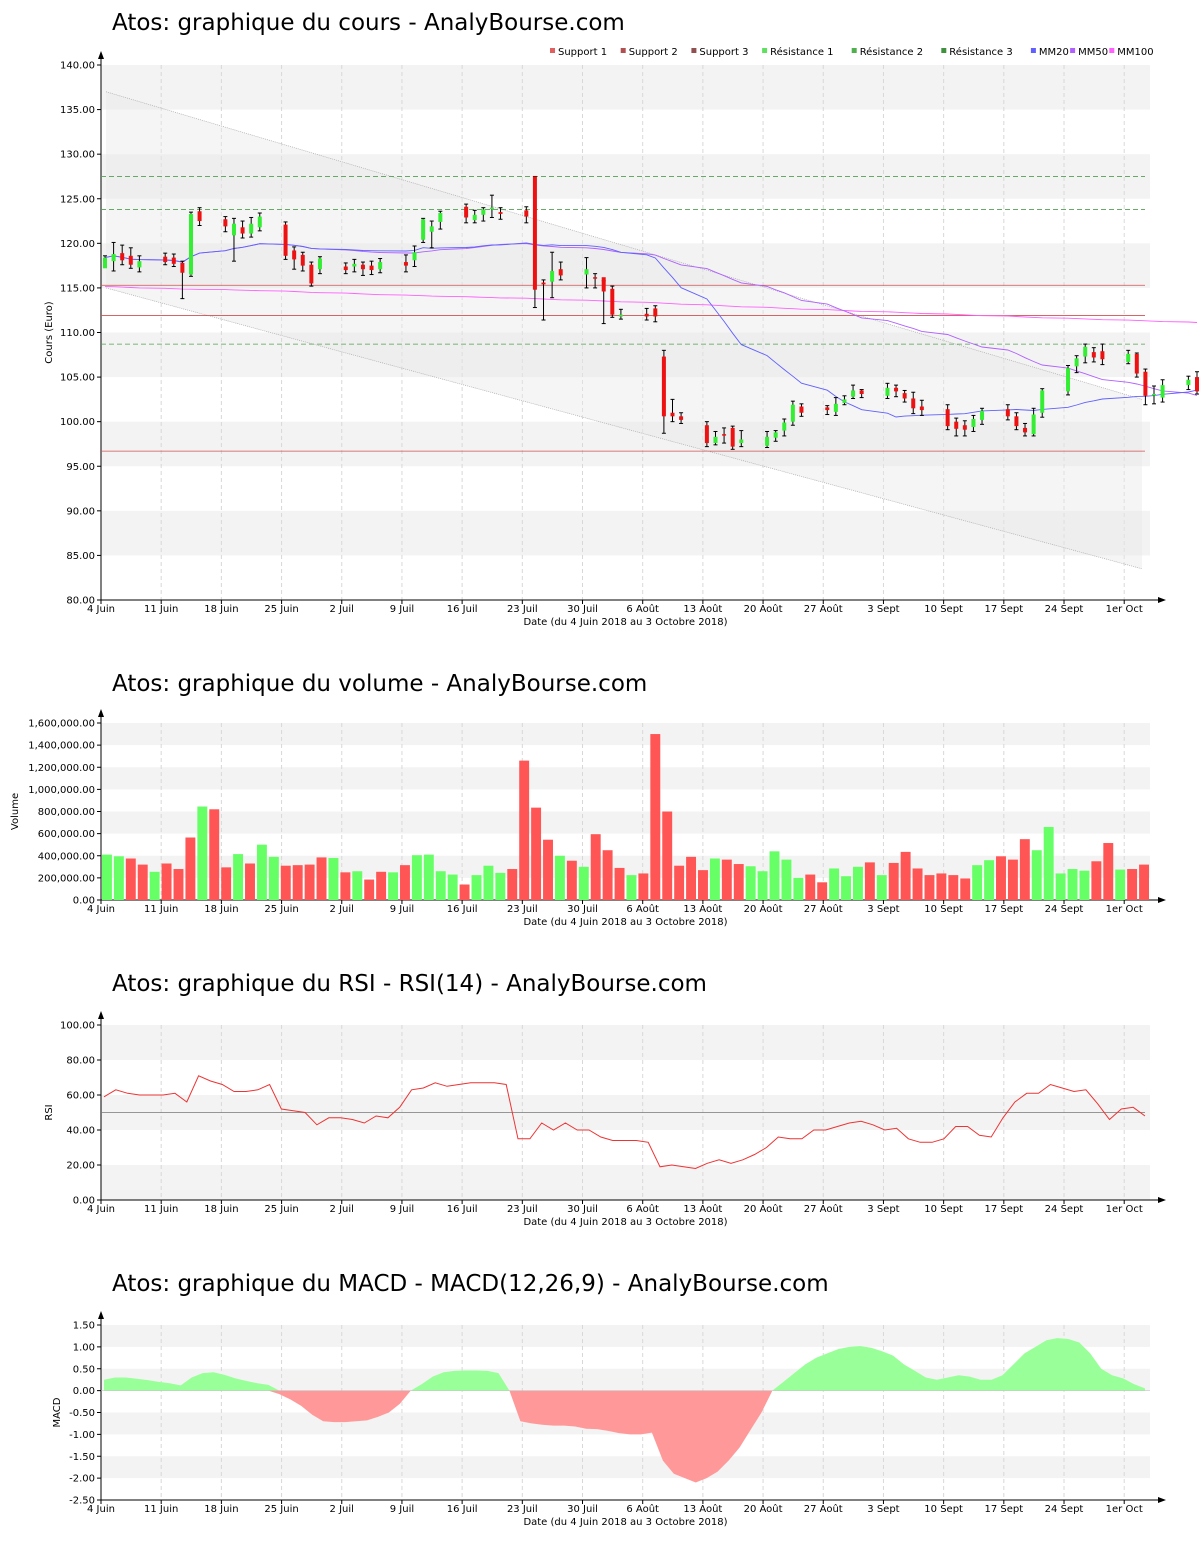 The width and height of the screenshot is (1200, 1550). I want to click on y-tick-label: 400,000.00, so click(66, 856).